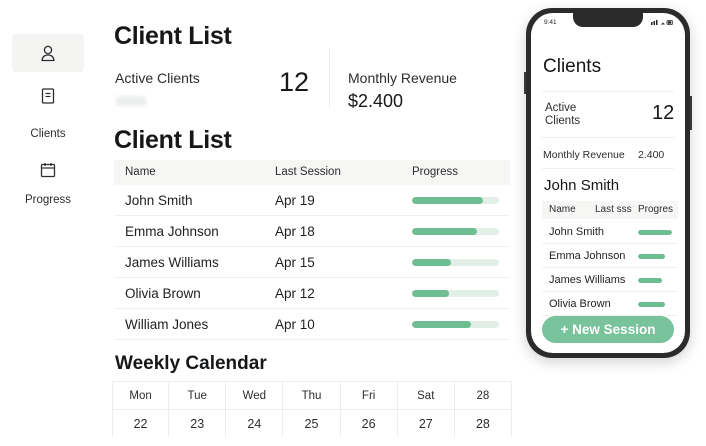  Describe the element at coordinates (191, 363) in the screenshot. I see `weekly-calendar-title: Weekly Calendar` at that location.